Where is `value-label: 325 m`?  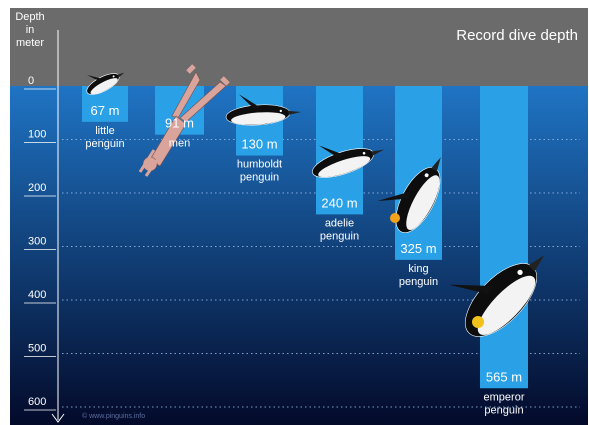
value-label: 325 m is located at coordinates (418, 248).